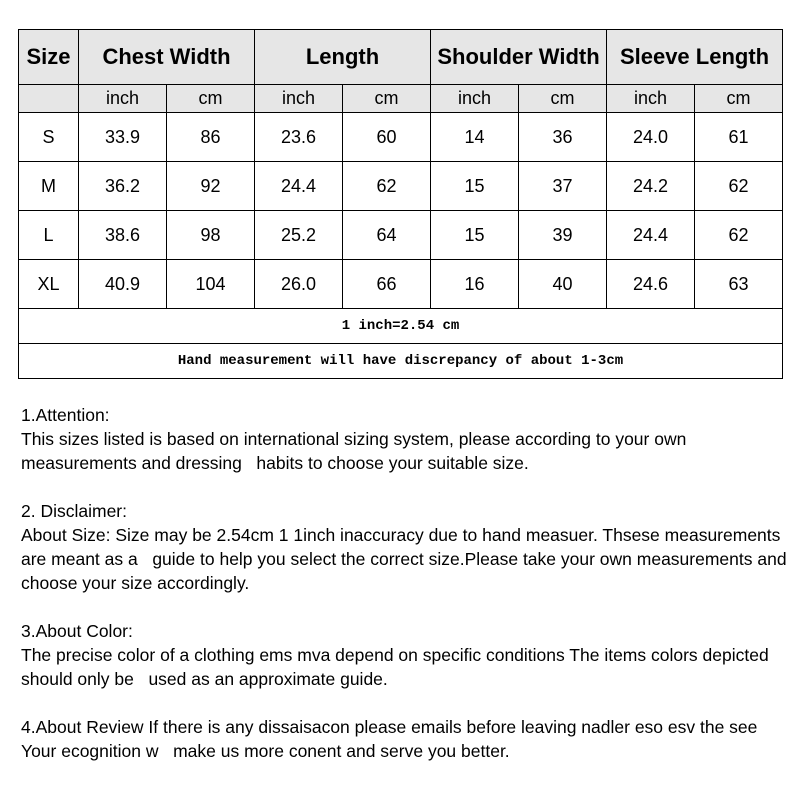 The image size is (800, 800). I want to click on value-cell: 104, so click(210, 284).